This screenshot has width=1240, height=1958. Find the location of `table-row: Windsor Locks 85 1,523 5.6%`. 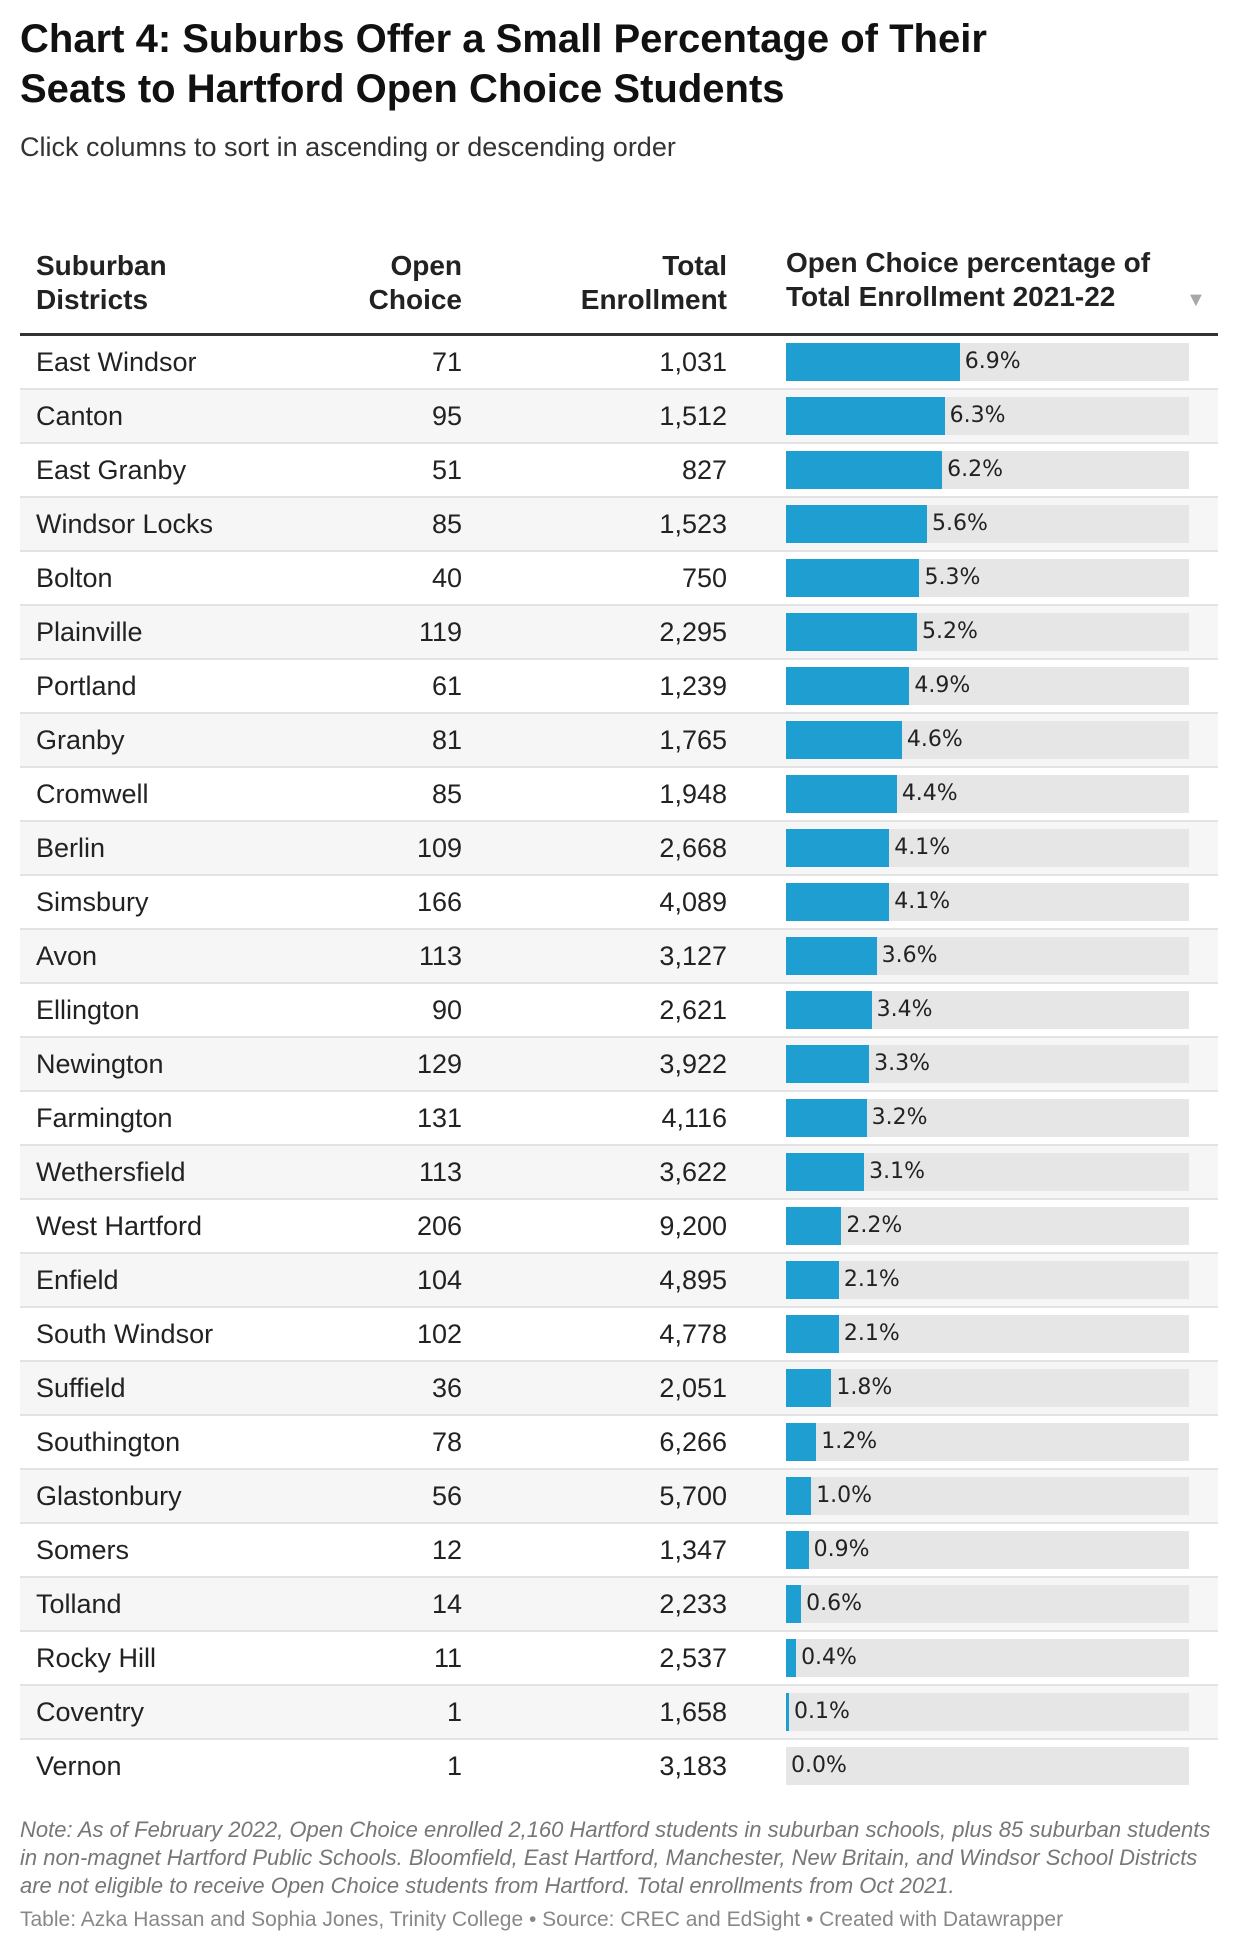

table-row: Windsor Locks 85 1,523 5.6% is located at coordinates (619, 524).